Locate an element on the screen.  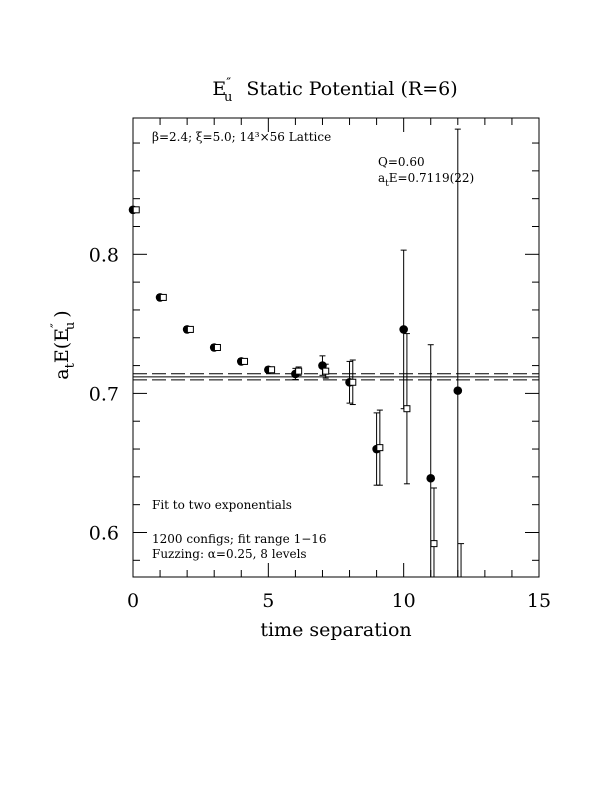
ylabel-sup: ″ is located at coordinates (56, 325).